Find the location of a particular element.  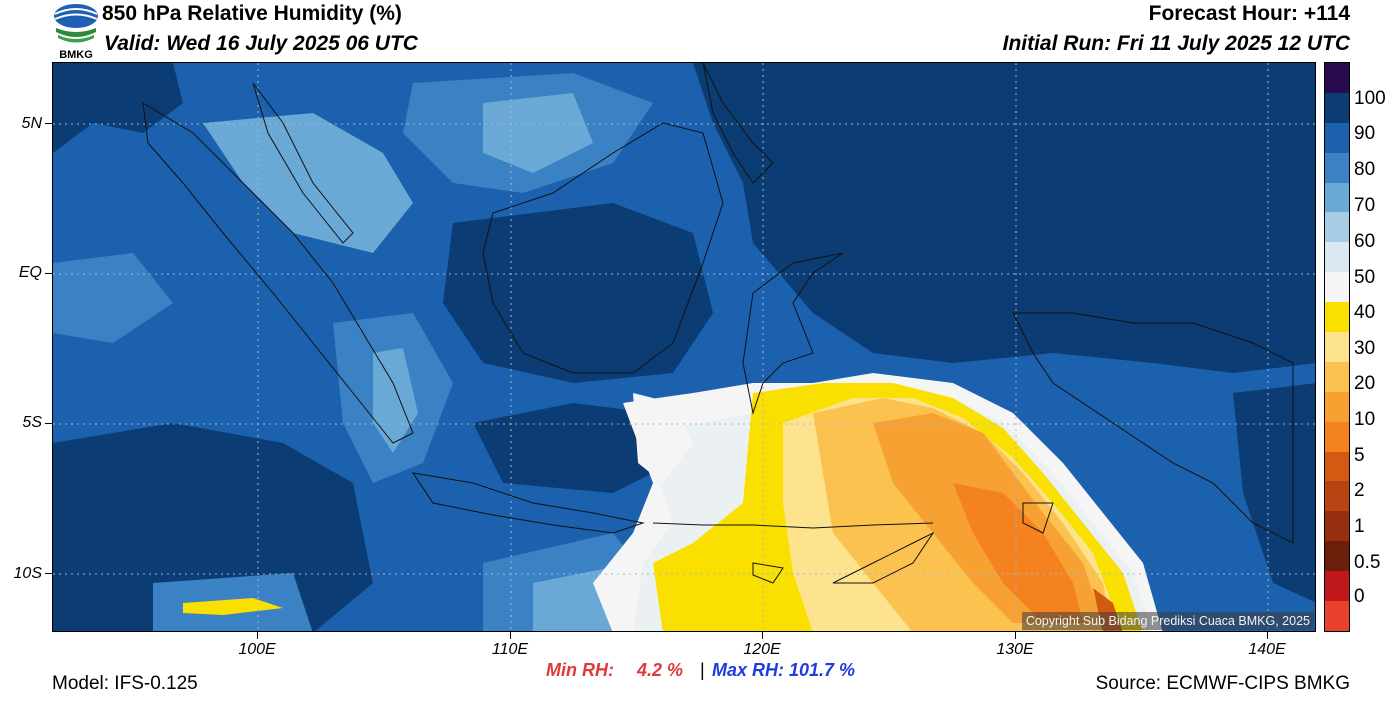

lat-label-5n: 5N is located at coordinates (31, 123).